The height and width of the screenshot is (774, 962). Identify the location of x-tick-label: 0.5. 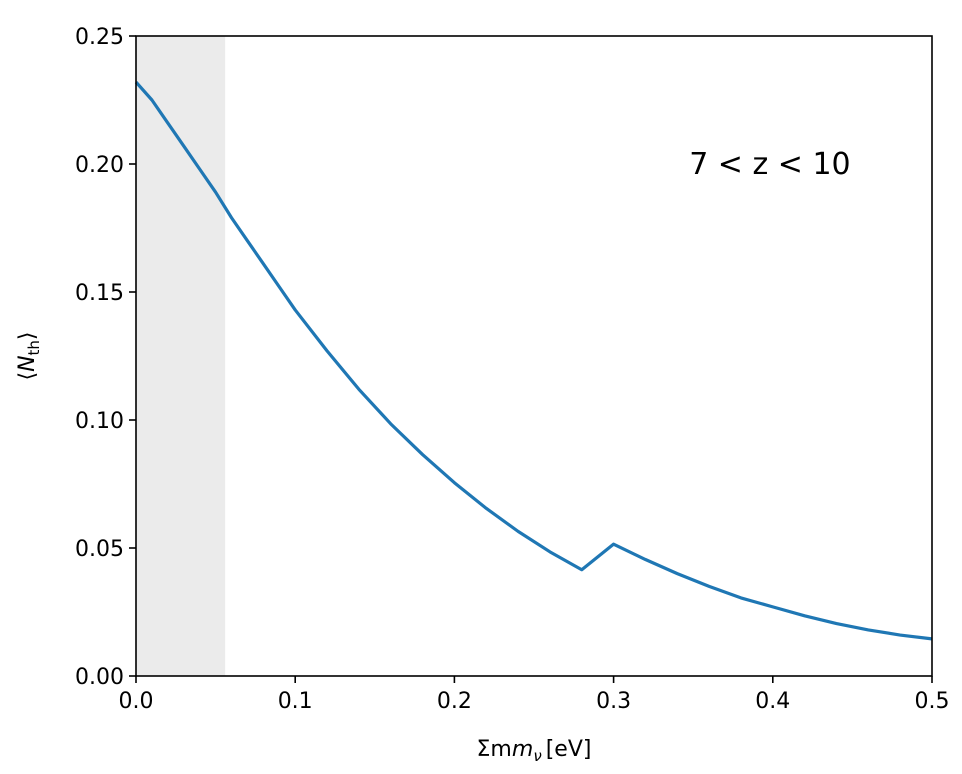
(932, 701).